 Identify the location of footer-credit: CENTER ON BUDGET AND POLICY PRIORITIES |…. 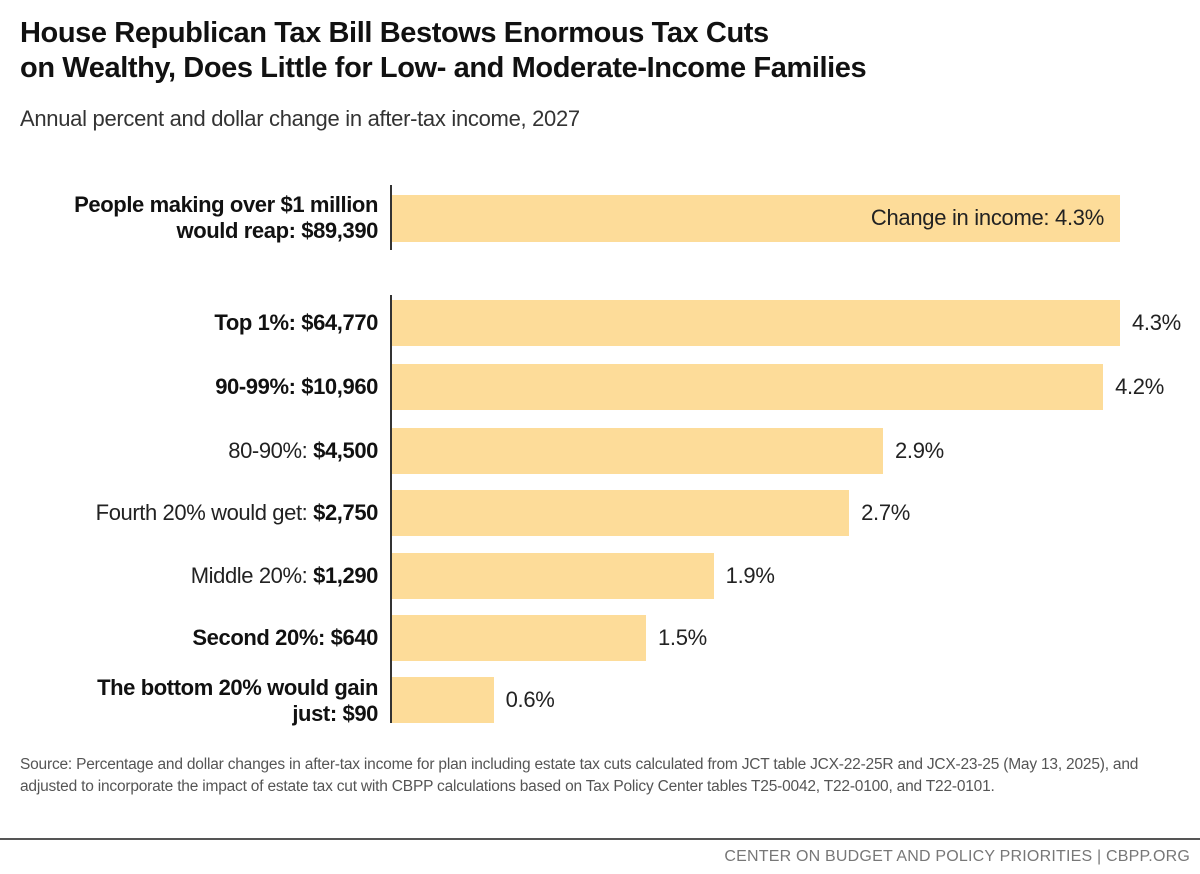
(957, 856).